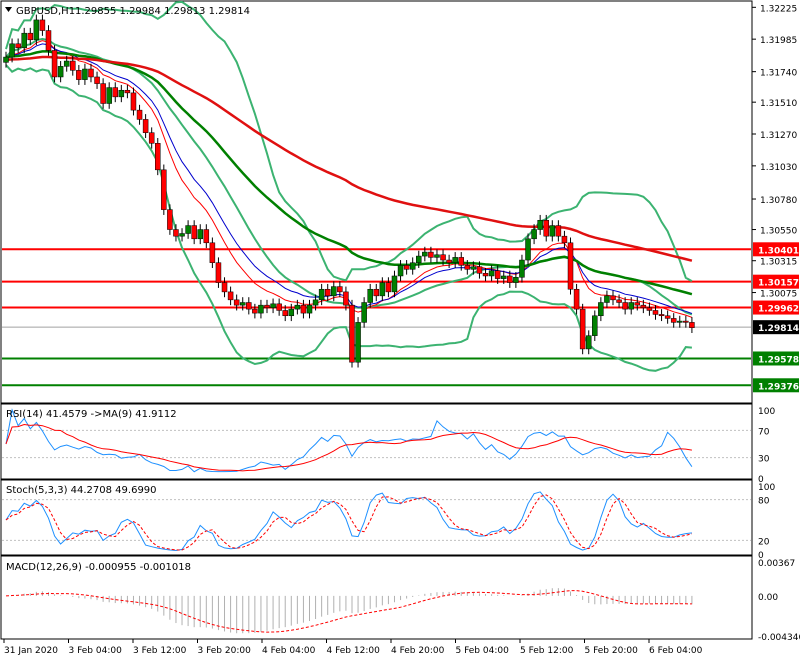  What do you see at coordinates (778, 136) in the screenshot?
I see `price-tick-label: 1.31270` at bounding box center [778, 136].